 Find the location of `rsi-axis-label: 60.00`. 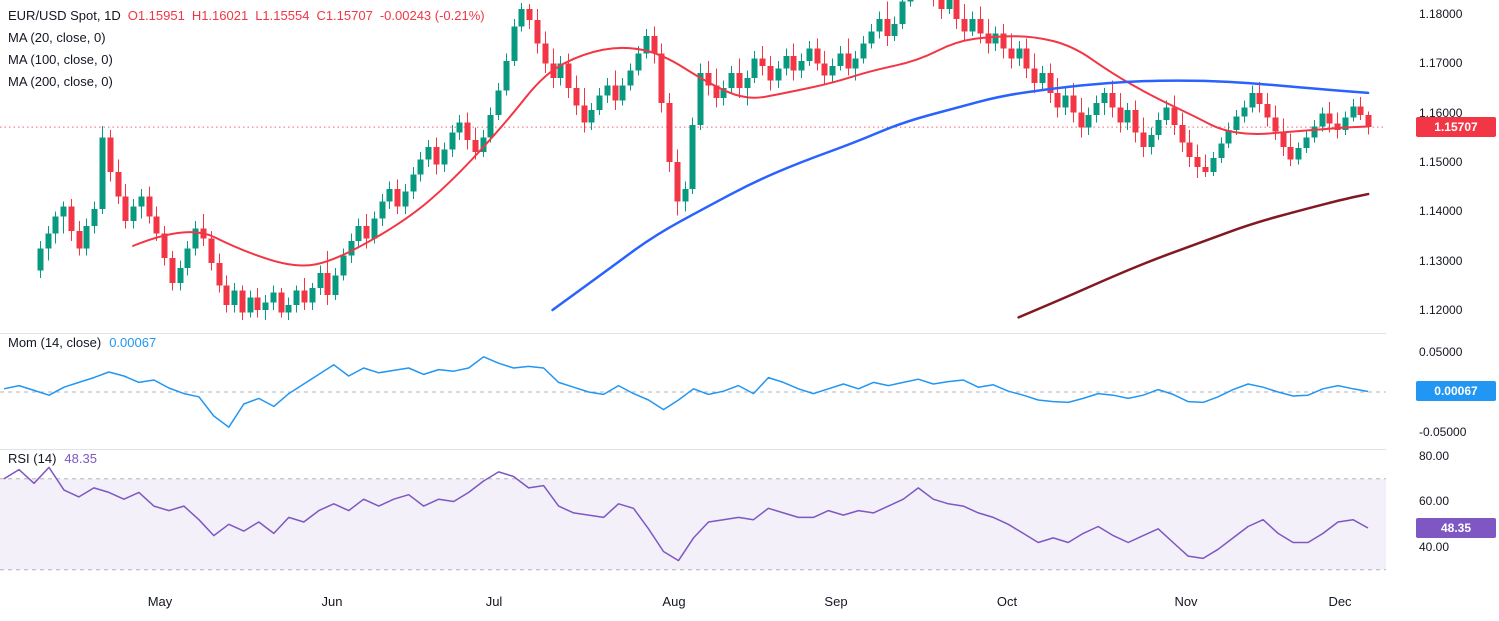

rsi-axis-label: 60.00 is located at coordinates (1434, 501).